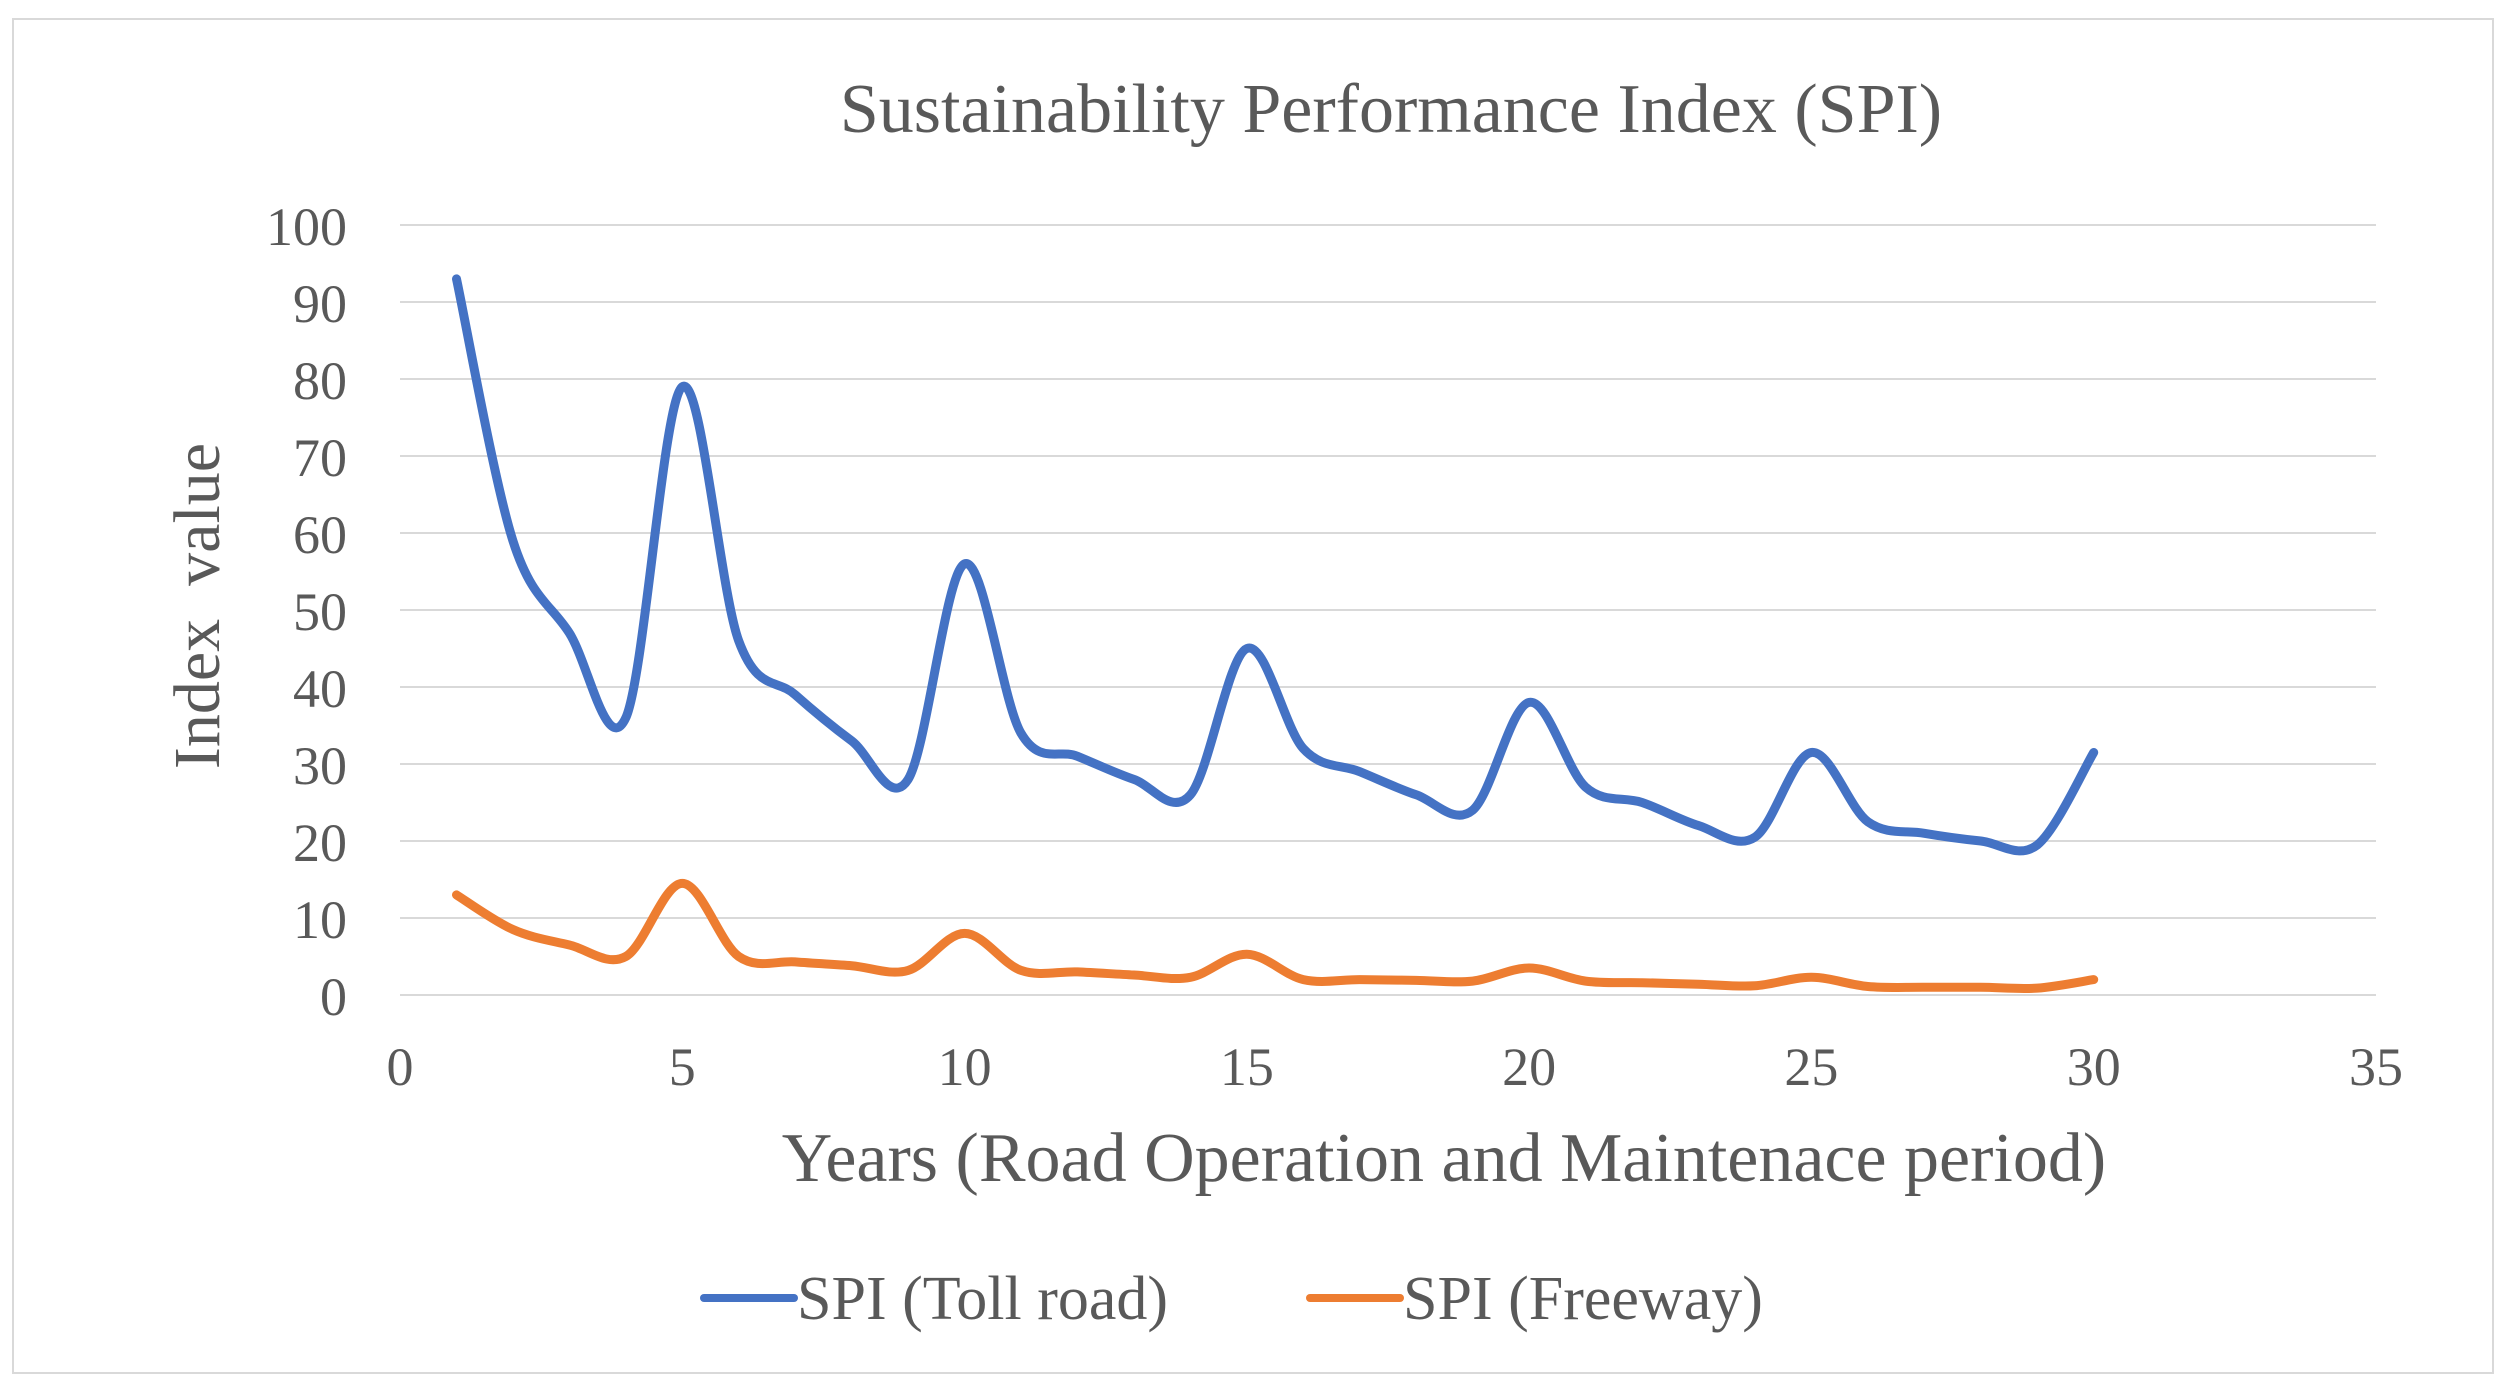 This screenshot has width=2509, height=1391. What do you see at coordinates (320, 689) in the screenshot?
I see `y-tick-label: 40` at bounding box center [320, 689].